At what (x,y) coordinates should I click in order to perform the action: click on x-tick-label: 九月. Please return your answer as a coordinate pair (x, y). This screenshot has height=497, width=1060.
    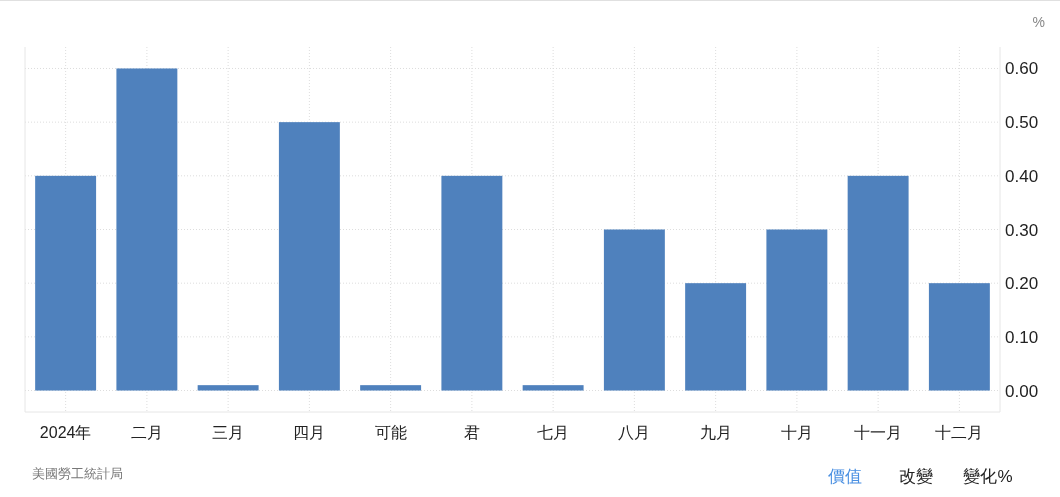
    Looking at the image, I should click on (715, 432).